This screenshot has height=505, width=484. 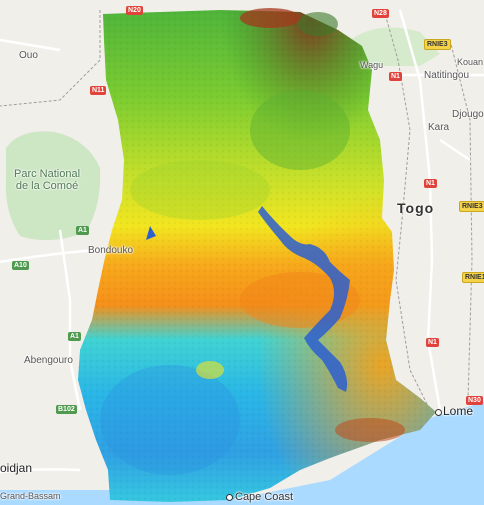 I want to click on route-shield-n1-mid: N1, so click(x=430, y=183).